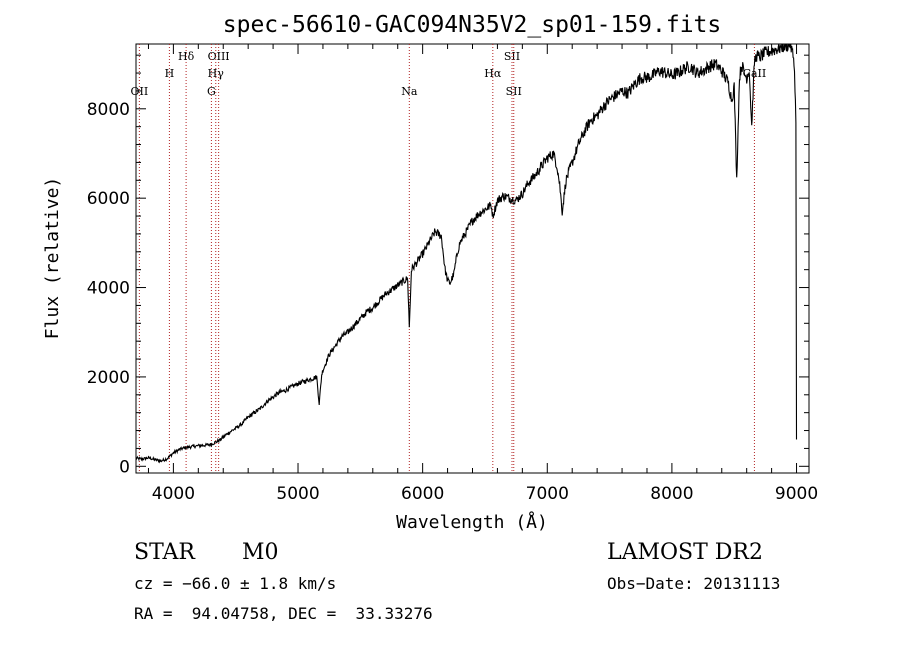  What do you see at coordinates (52, 258) in the screenshot?
I see `y-axis-label: Flux (relative)` at bounding box center [52, 258].